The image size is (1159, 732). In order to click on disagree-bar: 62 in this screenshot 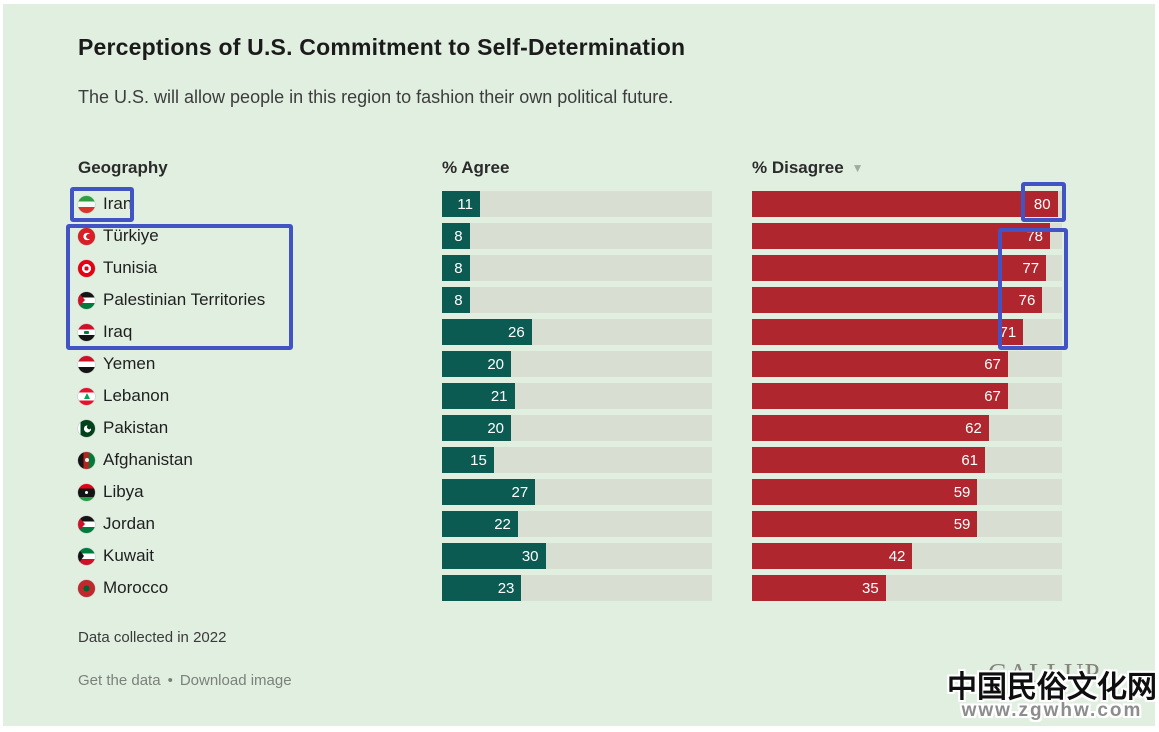, I will do `click(870, 428)`.